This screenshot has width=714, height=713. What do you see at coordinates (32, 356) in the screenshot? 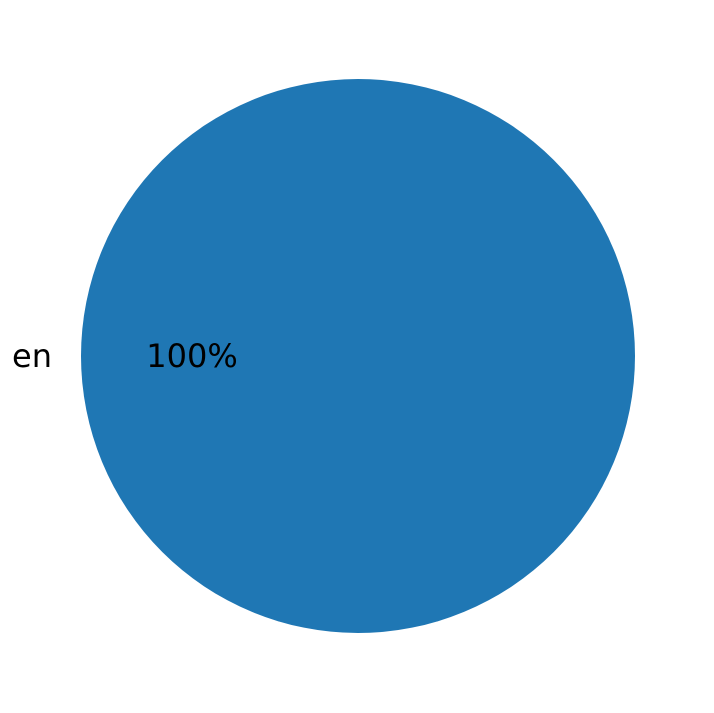
I see `slice-label-en: en` at bounding box center [32, 356].